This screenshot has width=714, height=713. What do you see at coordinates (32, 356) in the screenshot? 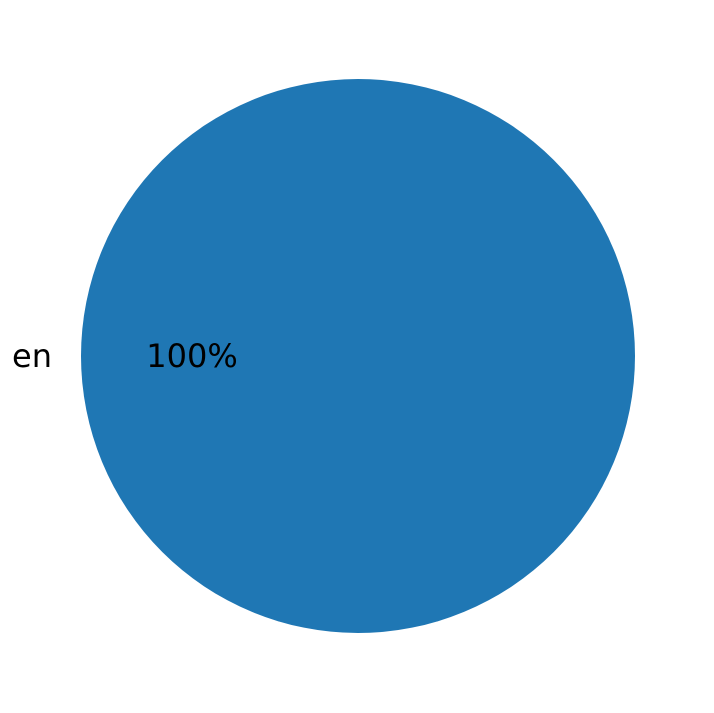
I see `slice-label-en: en` at bounding box center [32, 356].